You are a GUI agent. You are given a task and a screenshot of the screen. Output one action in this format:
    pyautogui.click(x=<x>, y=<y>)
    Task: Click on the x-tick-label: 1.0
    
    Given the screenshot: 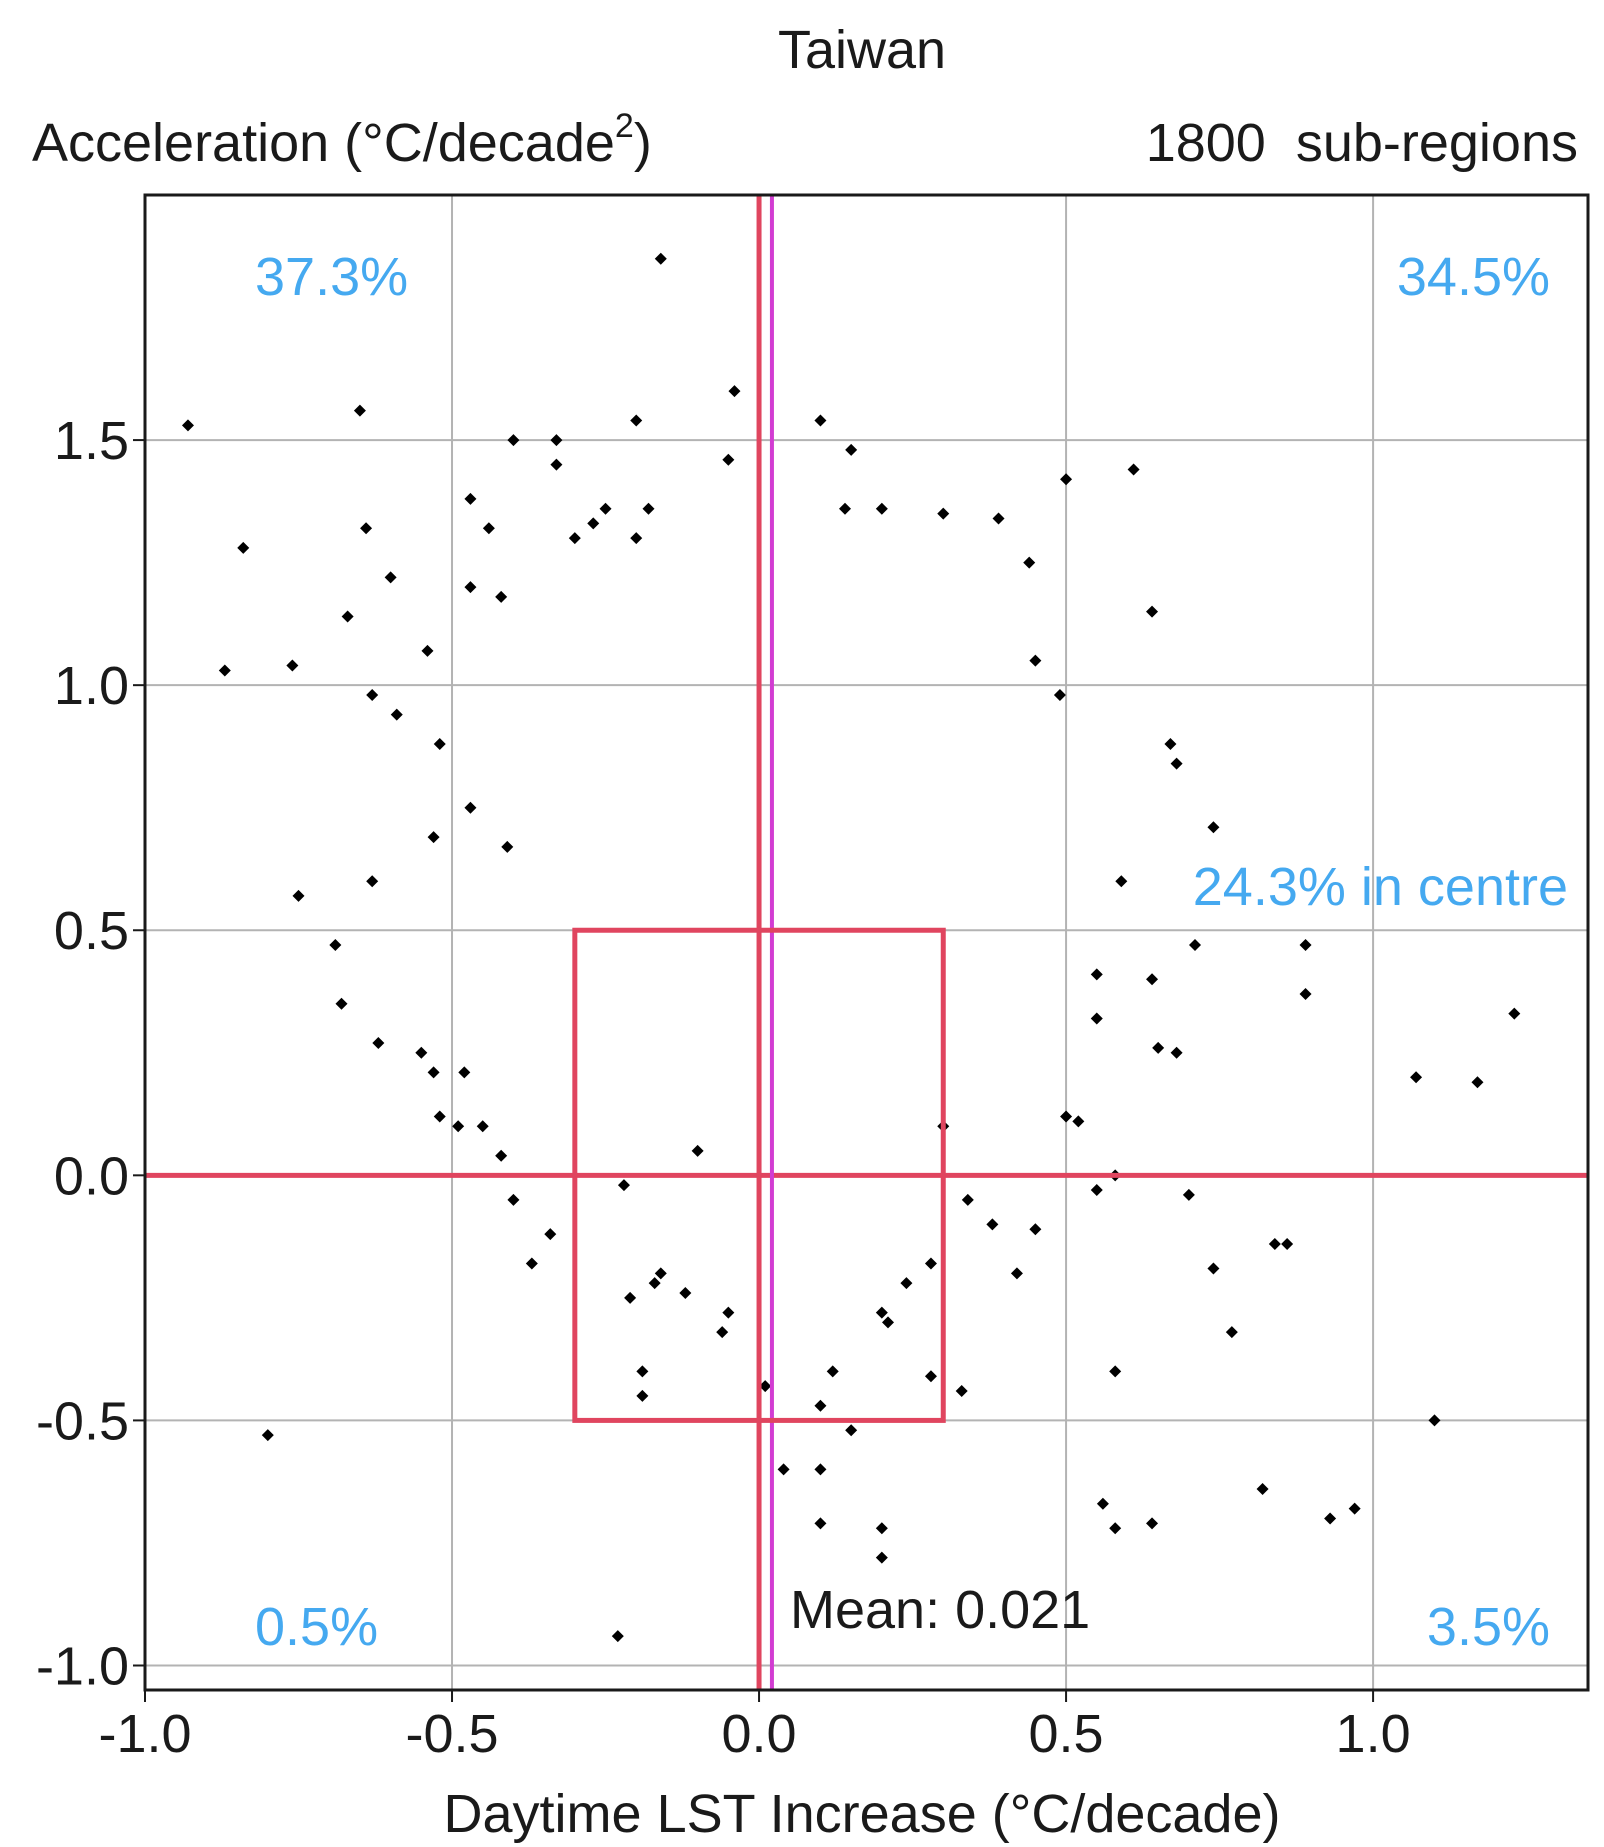 What is the action you would take?
    pyautogui.click(x=1373, y=1734)
    